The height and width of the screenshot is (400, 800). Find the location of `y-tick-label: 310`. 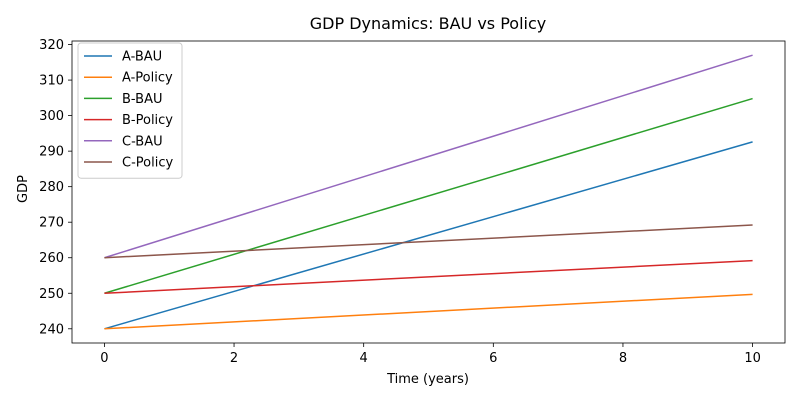

y-tick-label: 310 is located at coordinates (51, 81).